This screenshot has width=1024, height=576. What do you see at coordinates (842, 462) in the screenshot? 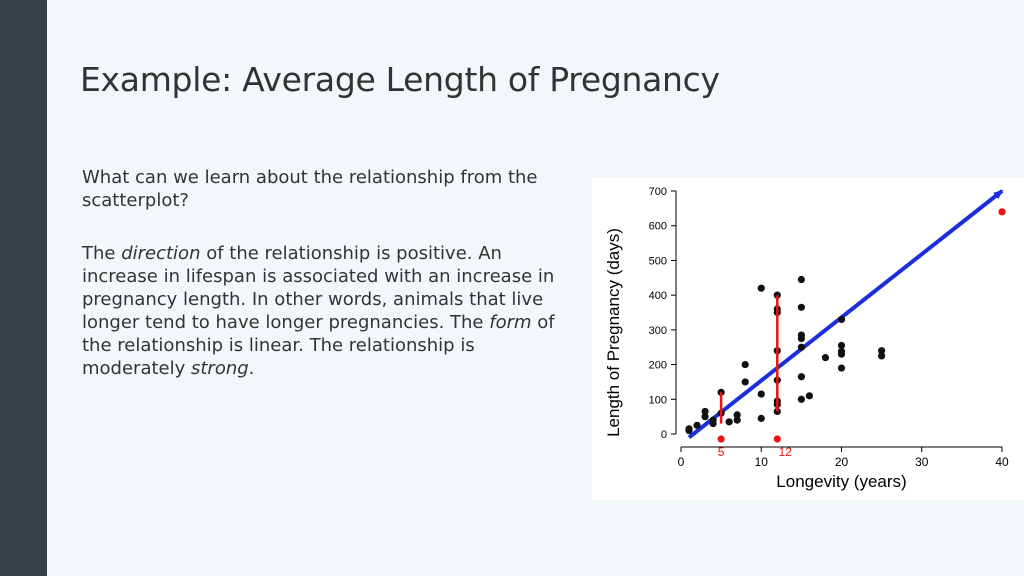
I see `x-tick-label: 20` at bounding box center [842, 462].